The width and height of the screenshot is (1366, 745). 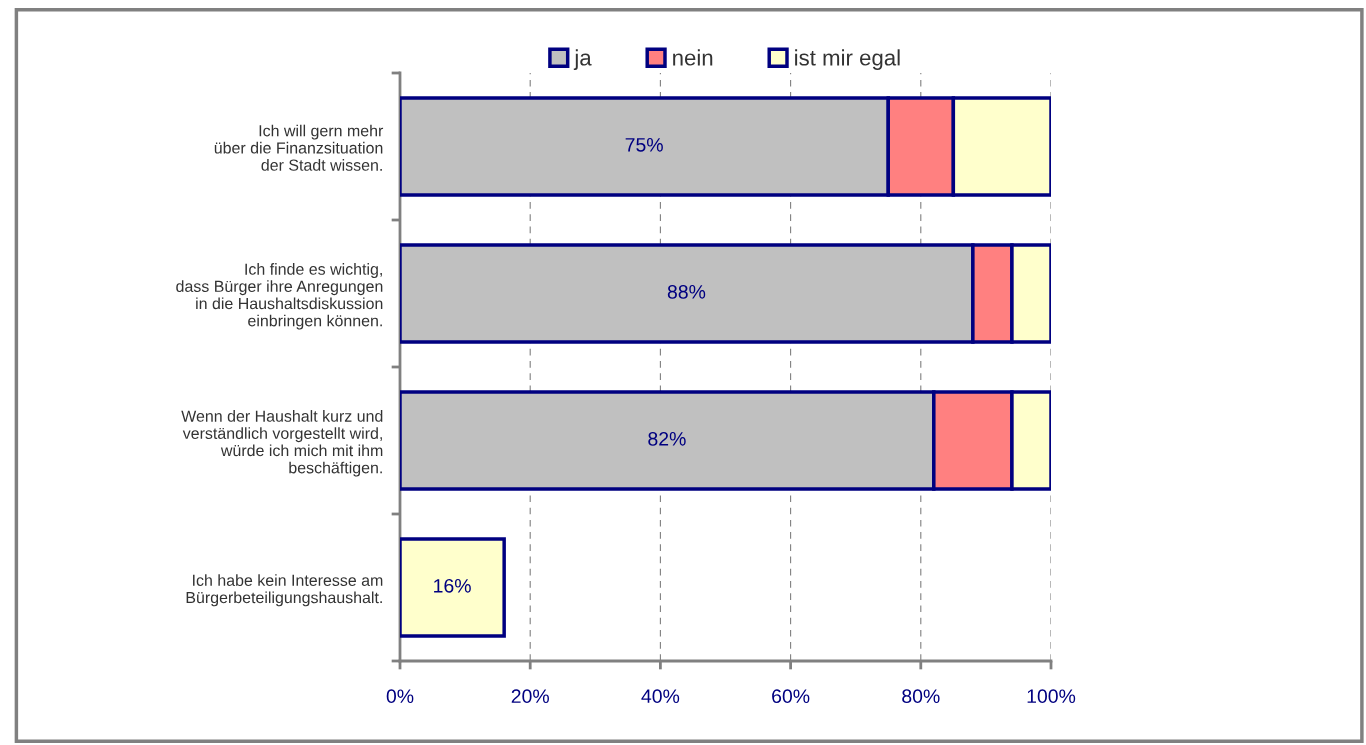 I want to click on y-tick-label: Ich will gern mehr über die Finanzsituation der Stadt wissen., so click(x=299, y=147).